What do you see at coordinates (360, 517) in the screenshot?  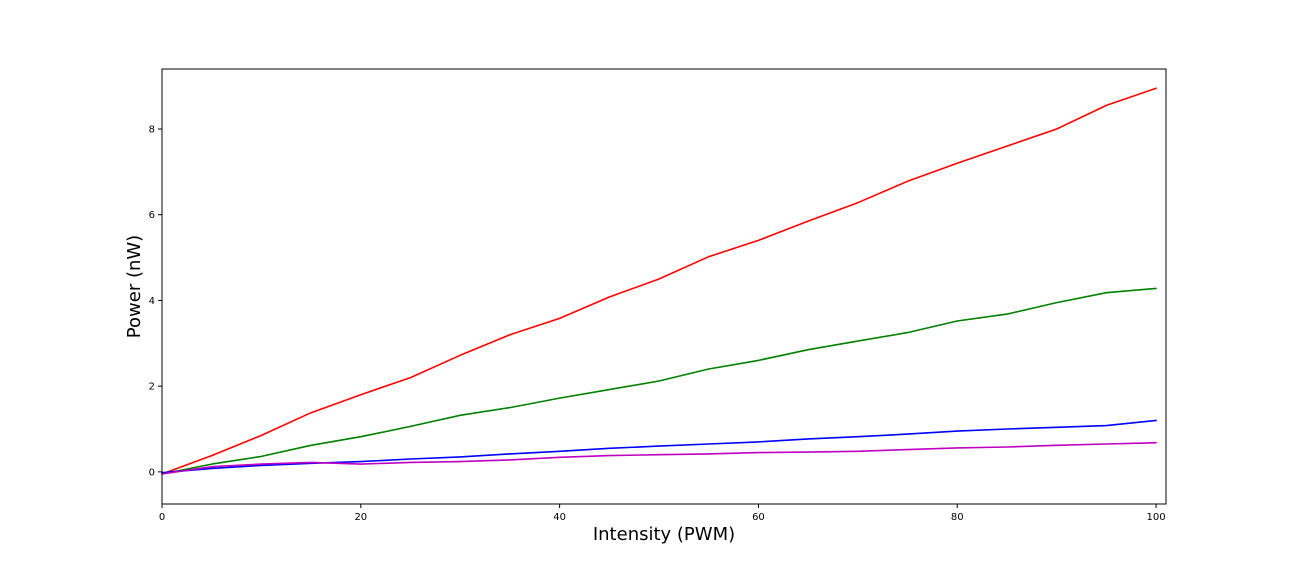 I see `x-tick-label: 20` at bounding box center [360, 517].